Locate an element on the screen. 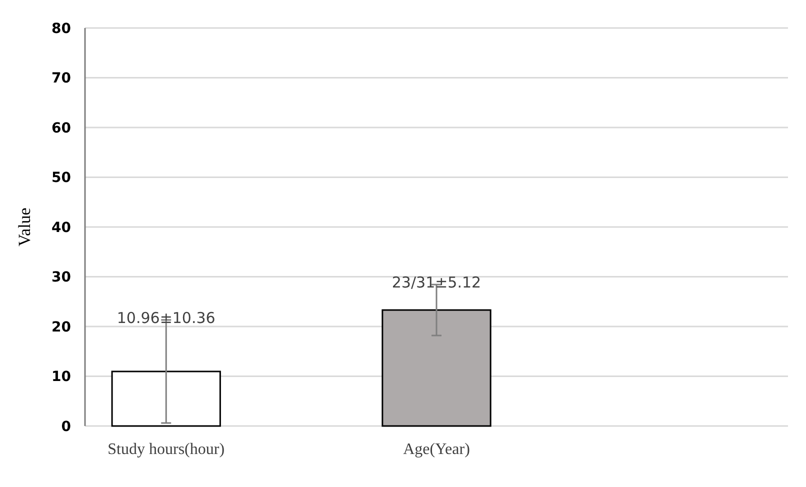  x-tick-label: Age(Year) is located at coordinates (436, 449).